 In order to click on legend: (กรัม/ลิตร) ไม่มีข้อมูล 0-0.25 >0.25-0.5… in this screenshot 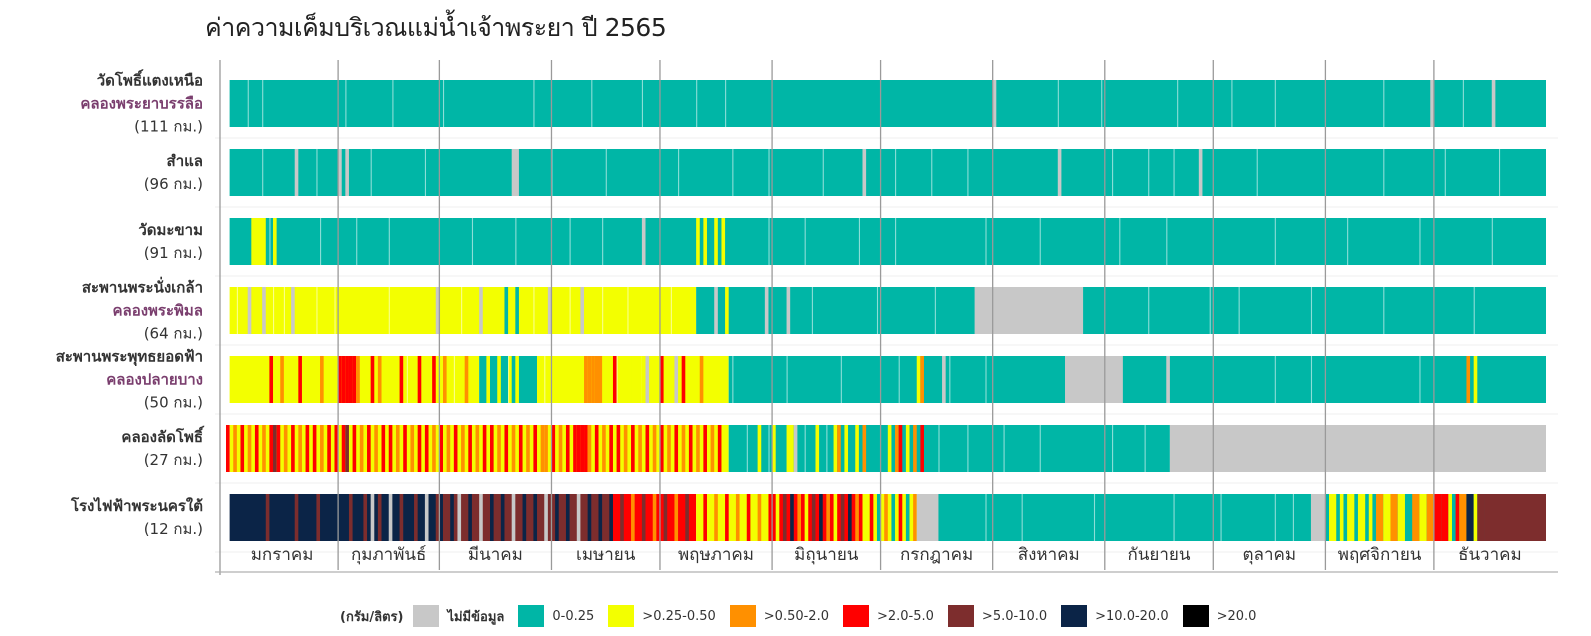, I will do `click(805, 616)`.